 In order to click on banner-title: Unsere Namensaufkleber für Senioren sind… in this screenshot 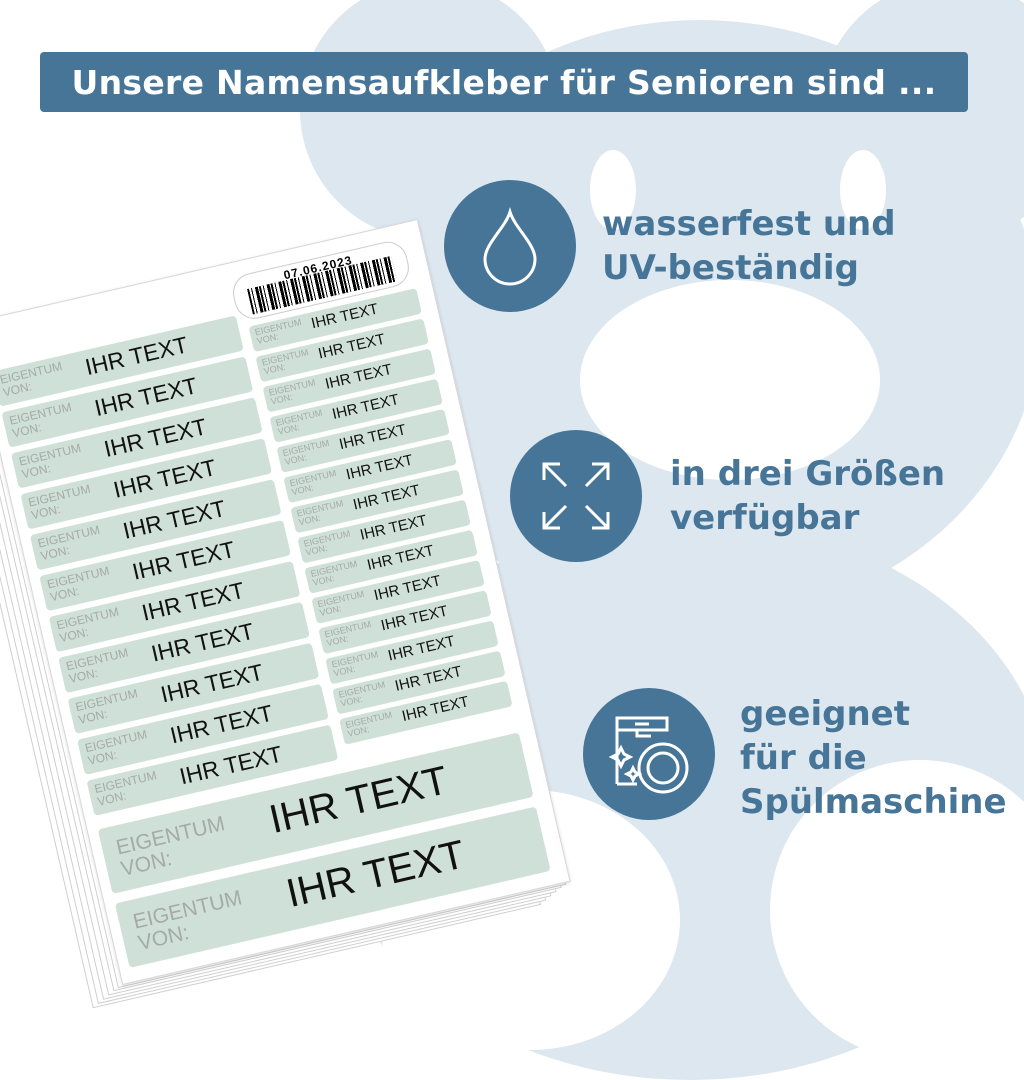, I will do `click(504, 82)`.